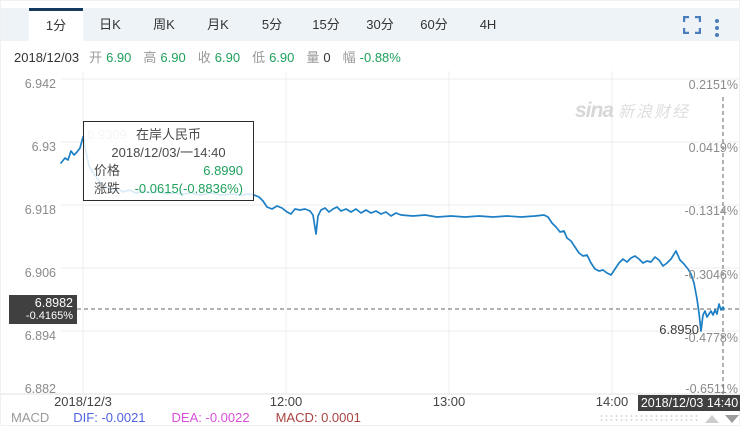 This screenshot has height=432, width=740. I want to click on period-tab-bar: 1分 日K 周K 月K 5分 15分 30分 60分 4H, so click(370, 24).